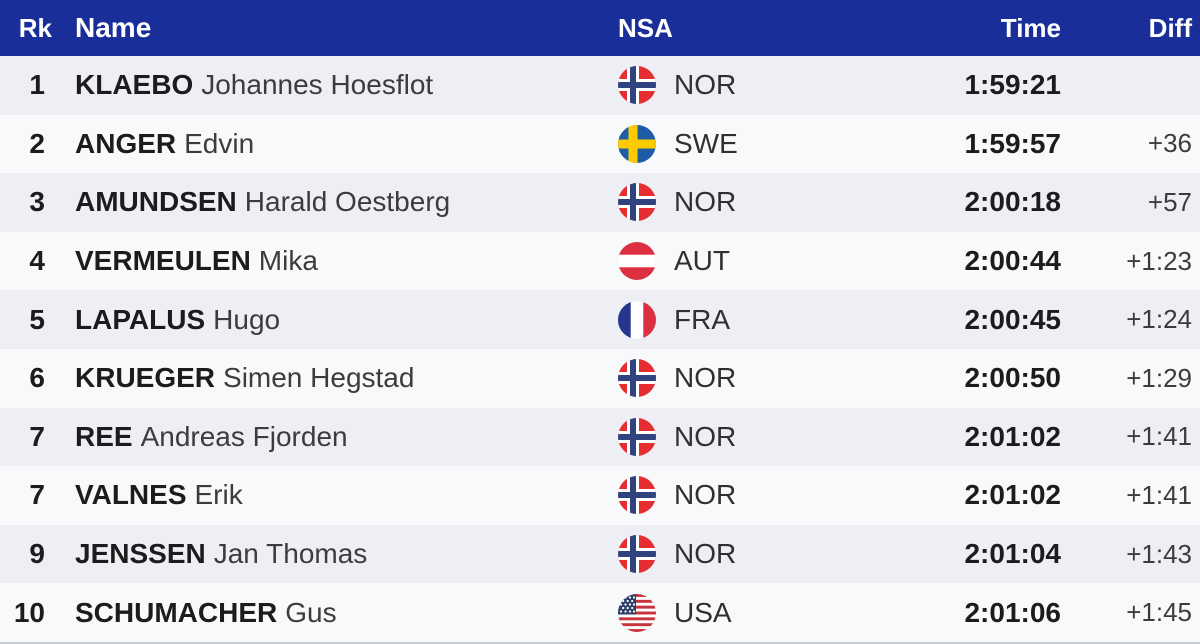 This screenshot has height=644, width=1200. Describe the element at coordinates (145, 378) in the screenshot. I see `athlete-surname: KRUEGER` at that location.